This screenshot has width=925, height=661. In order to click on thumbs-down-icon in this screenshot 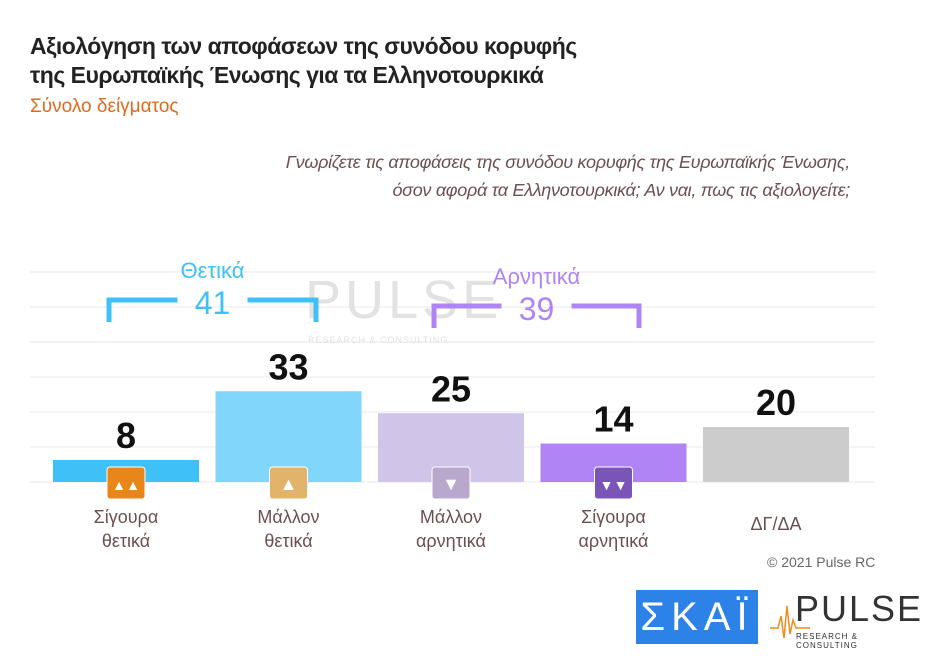, I will do `click(451, 483)`.